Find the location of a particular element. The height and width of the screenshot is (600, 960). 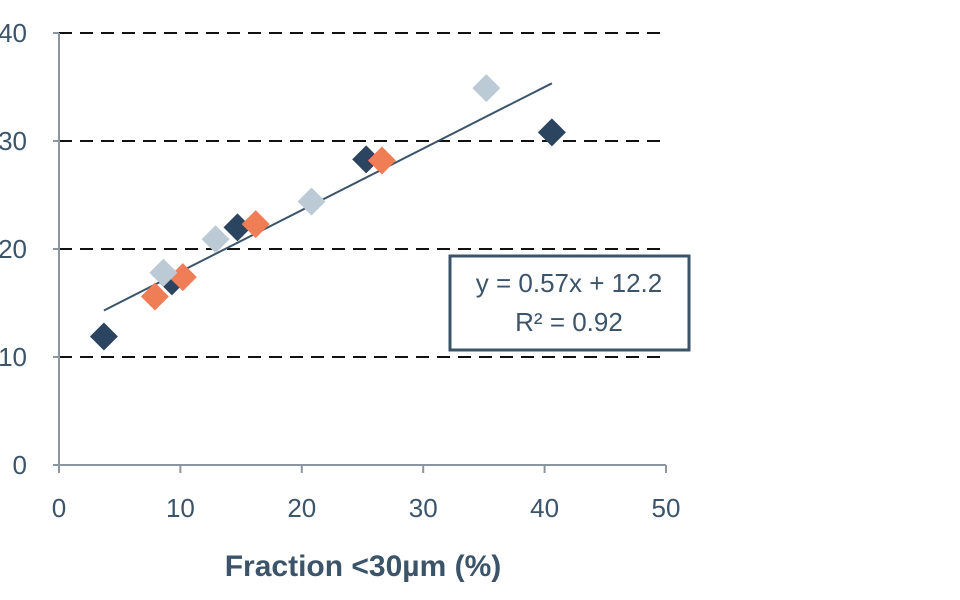

x-tick-label: 50 is located at coordinates (666, 508).